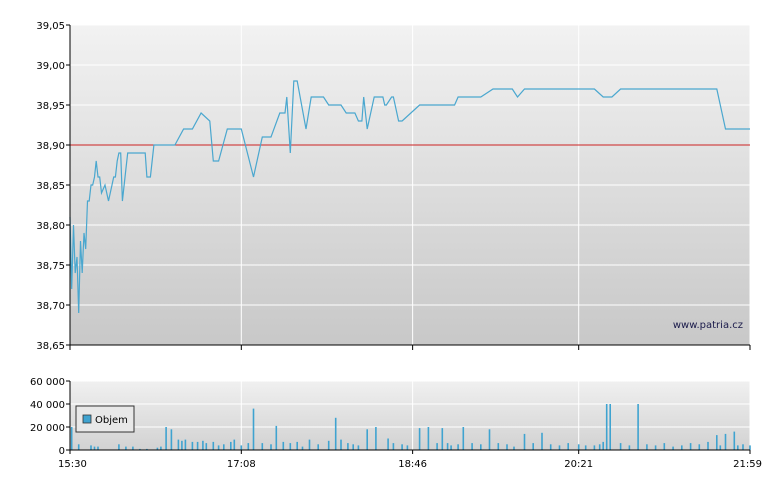 The image size is (780, 490). I want to click on volume-y-tick-label: 40 000, so click(47, 405).